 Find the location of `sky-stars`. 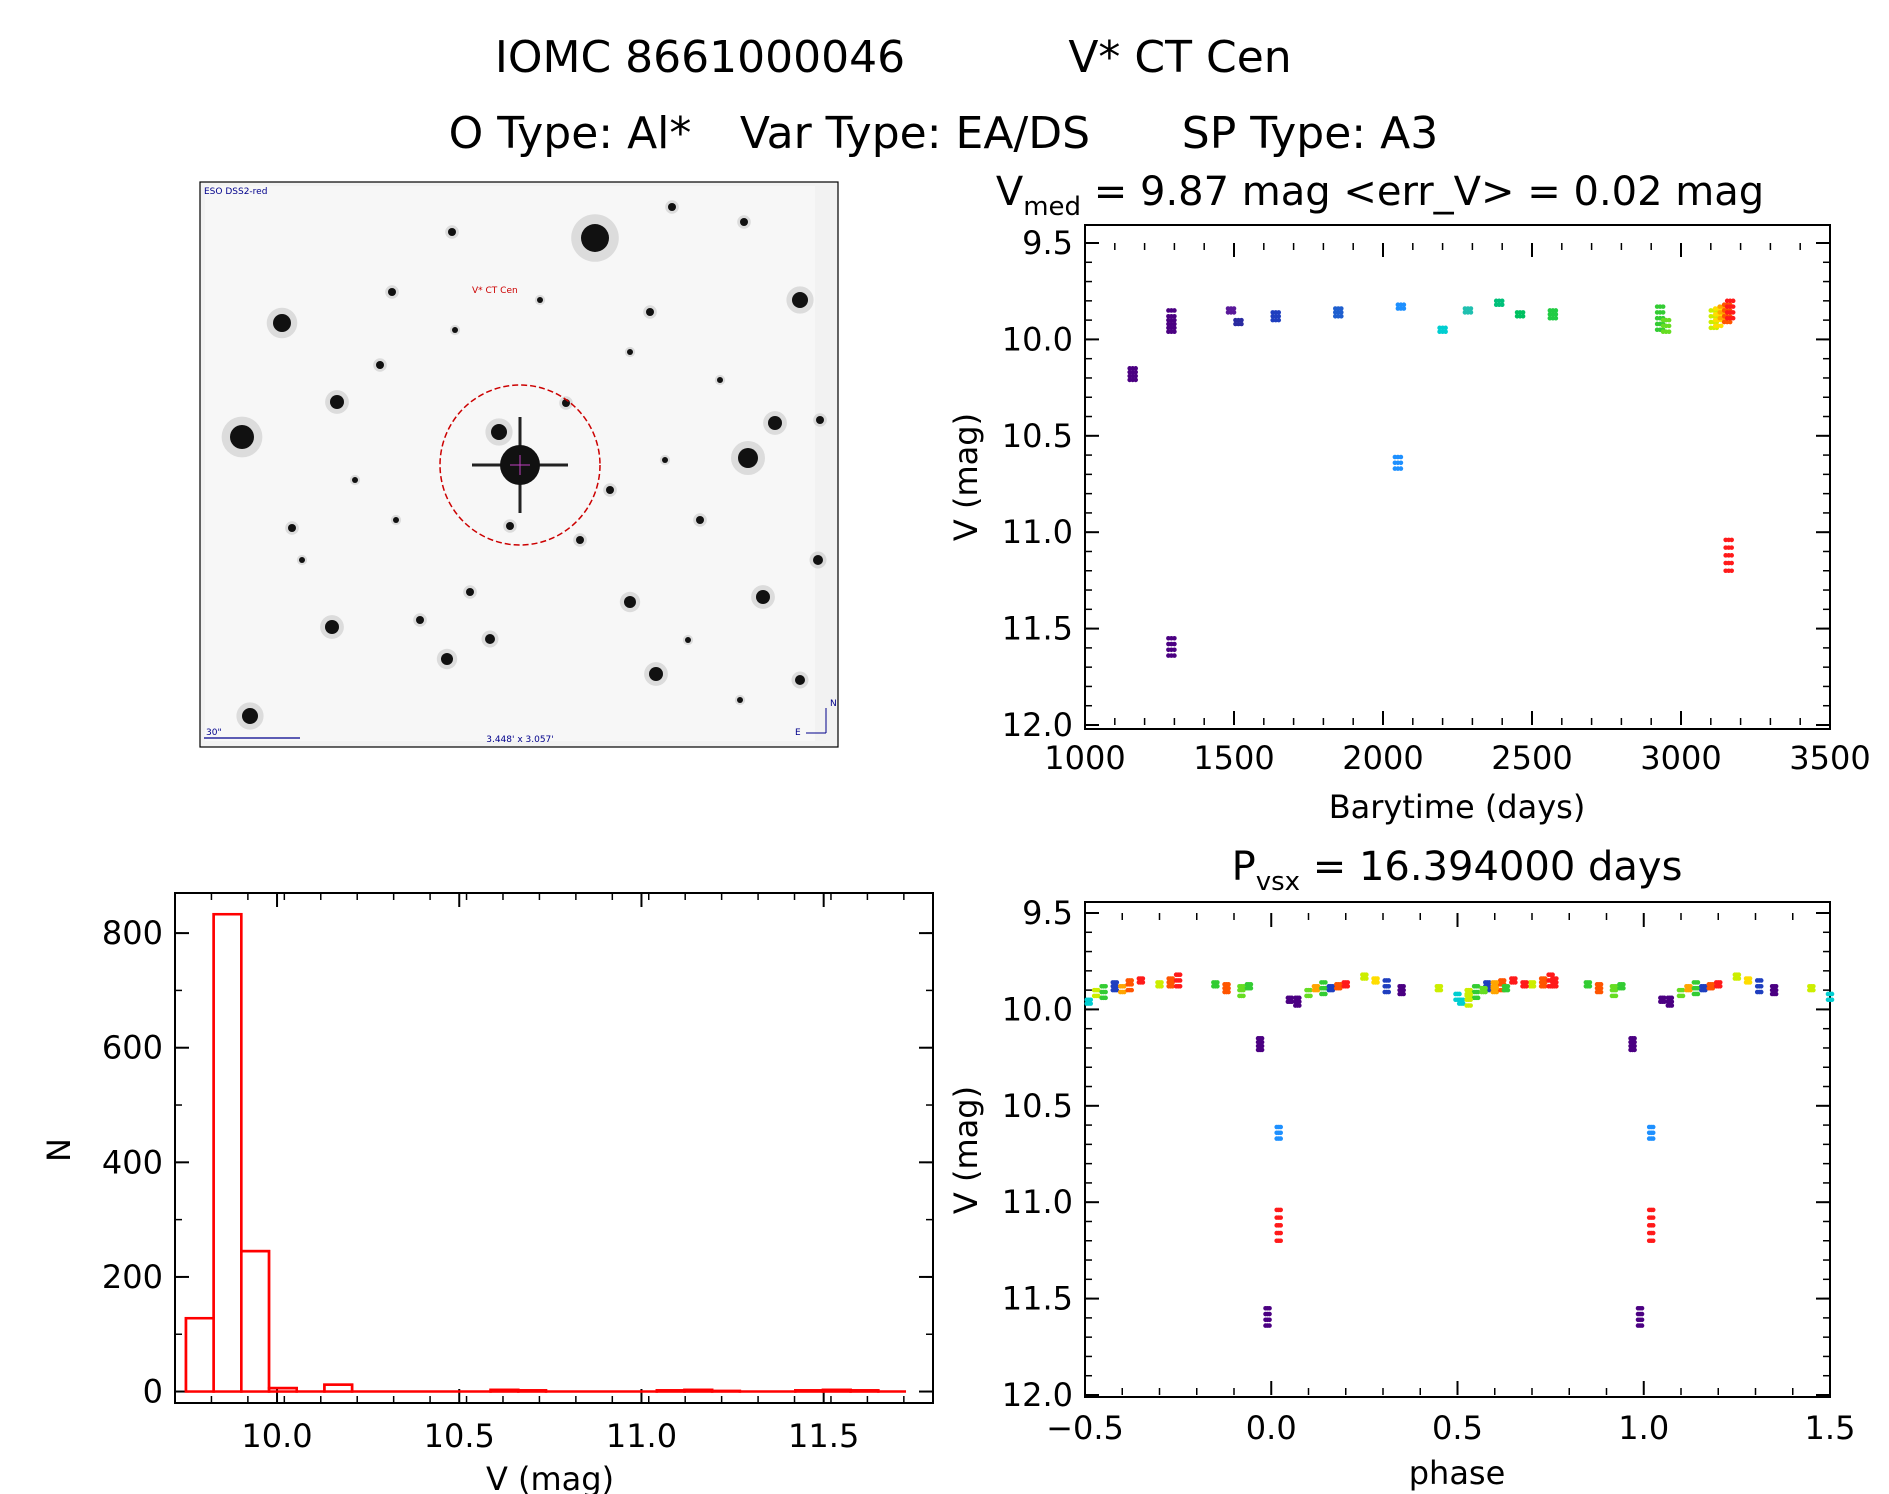

sky-stars is located at coordinates (524, 465).